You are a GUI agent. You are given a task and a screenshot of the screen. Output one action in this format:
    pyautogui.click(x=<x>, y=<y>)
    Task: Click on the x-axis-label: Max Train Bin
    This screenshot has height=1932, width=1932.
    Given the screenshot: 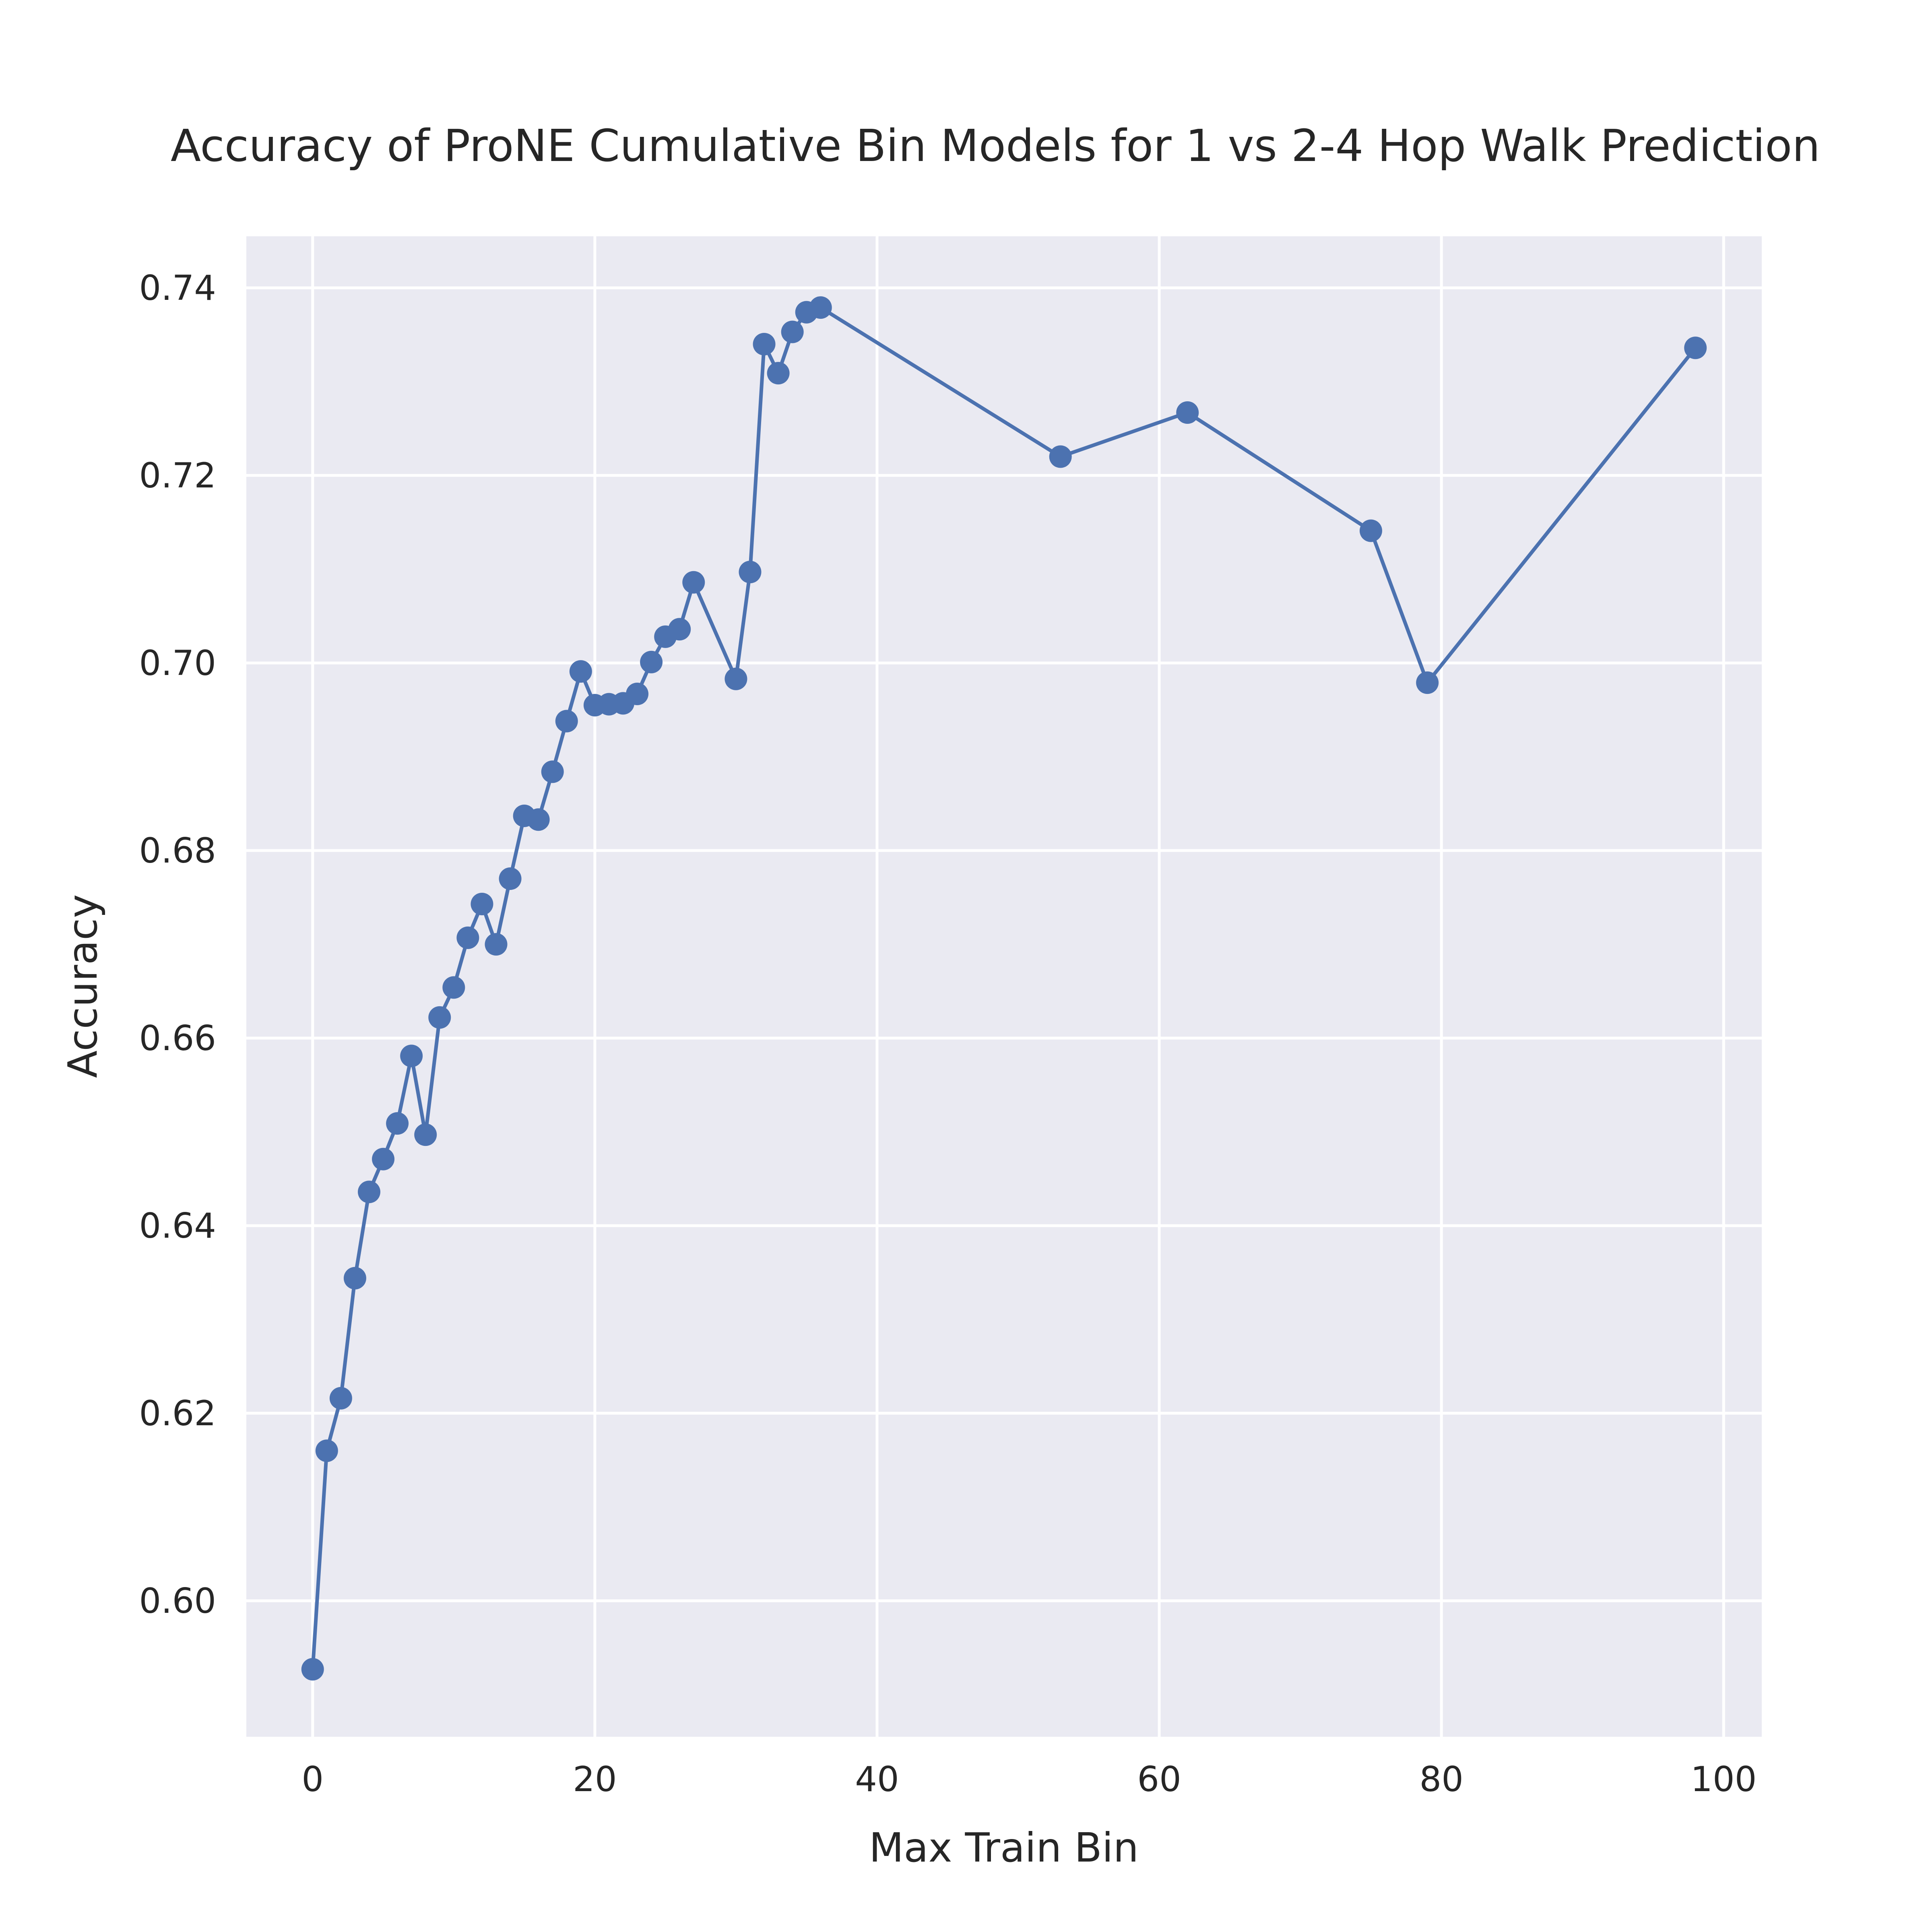 What is the action you would take?
    pyautogui.click(x=1004, y=1848)
    